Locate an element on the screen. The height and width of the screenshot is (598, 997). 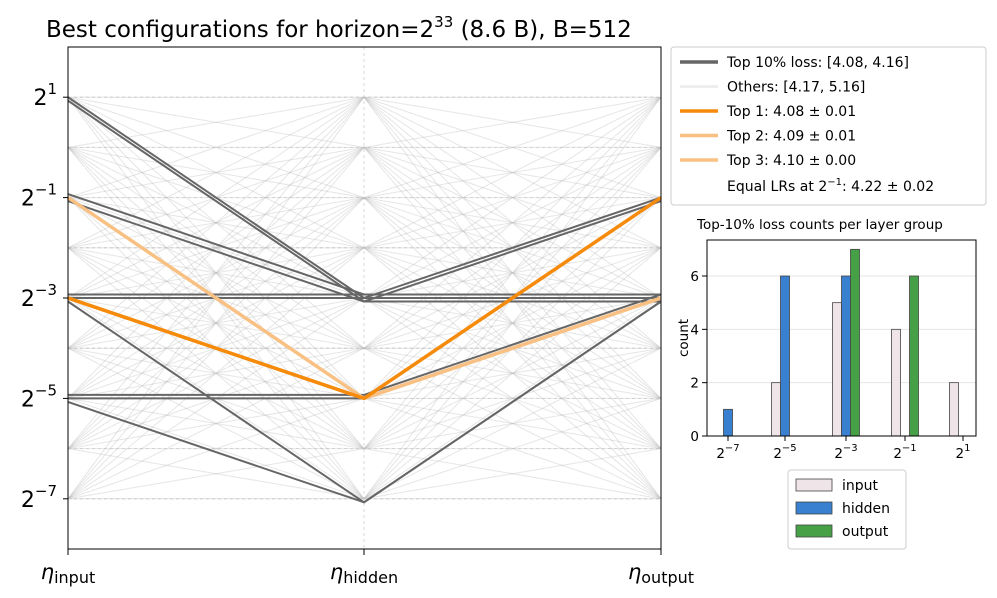
bar-y-tick-label: 6 is located at coordinates (694, 277).